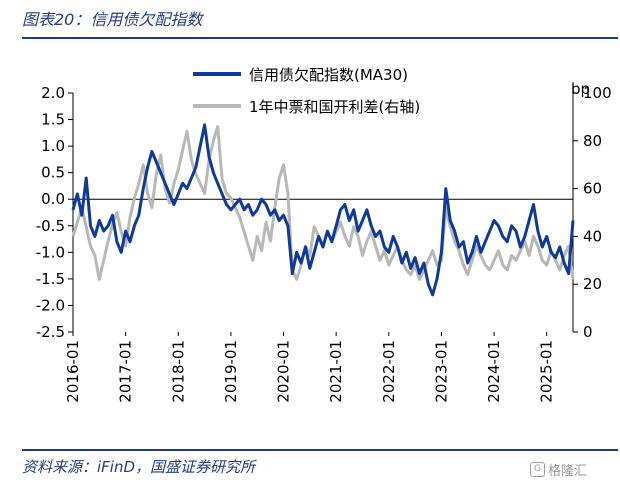 This screenshot has width=620, height=490. What do you see at coordinates (537, 469) in the screenshot?
I see `watermark-logo-icon: G` at bounding box center [537, 469].